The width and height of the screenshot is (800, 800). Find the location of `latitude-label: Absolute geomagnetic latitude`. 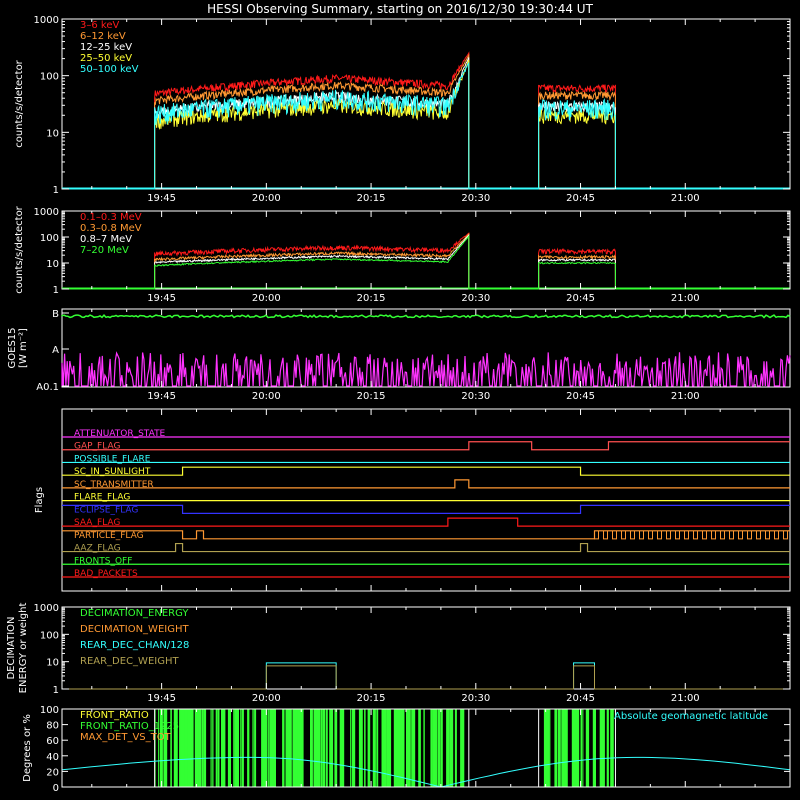

latitude-label: Absolute geomagnetic latitude is located at coordinates (691, 716).